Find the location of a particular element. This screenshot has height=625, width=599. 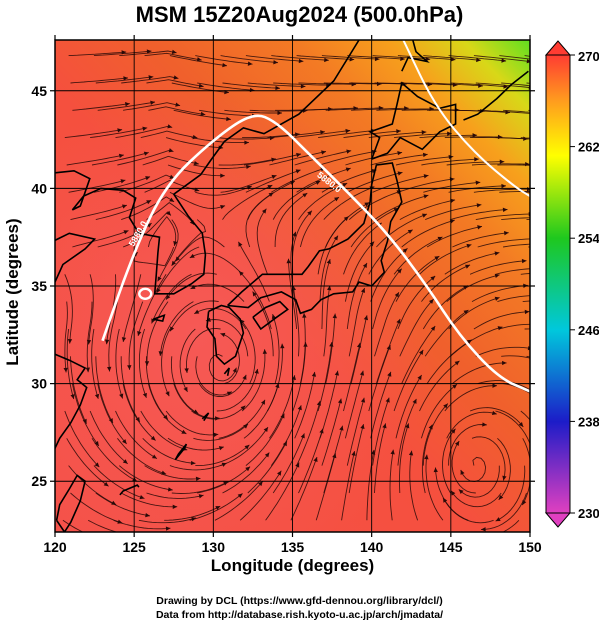

colorbar-tick-label: 254 is located at coordinates (588, 238).